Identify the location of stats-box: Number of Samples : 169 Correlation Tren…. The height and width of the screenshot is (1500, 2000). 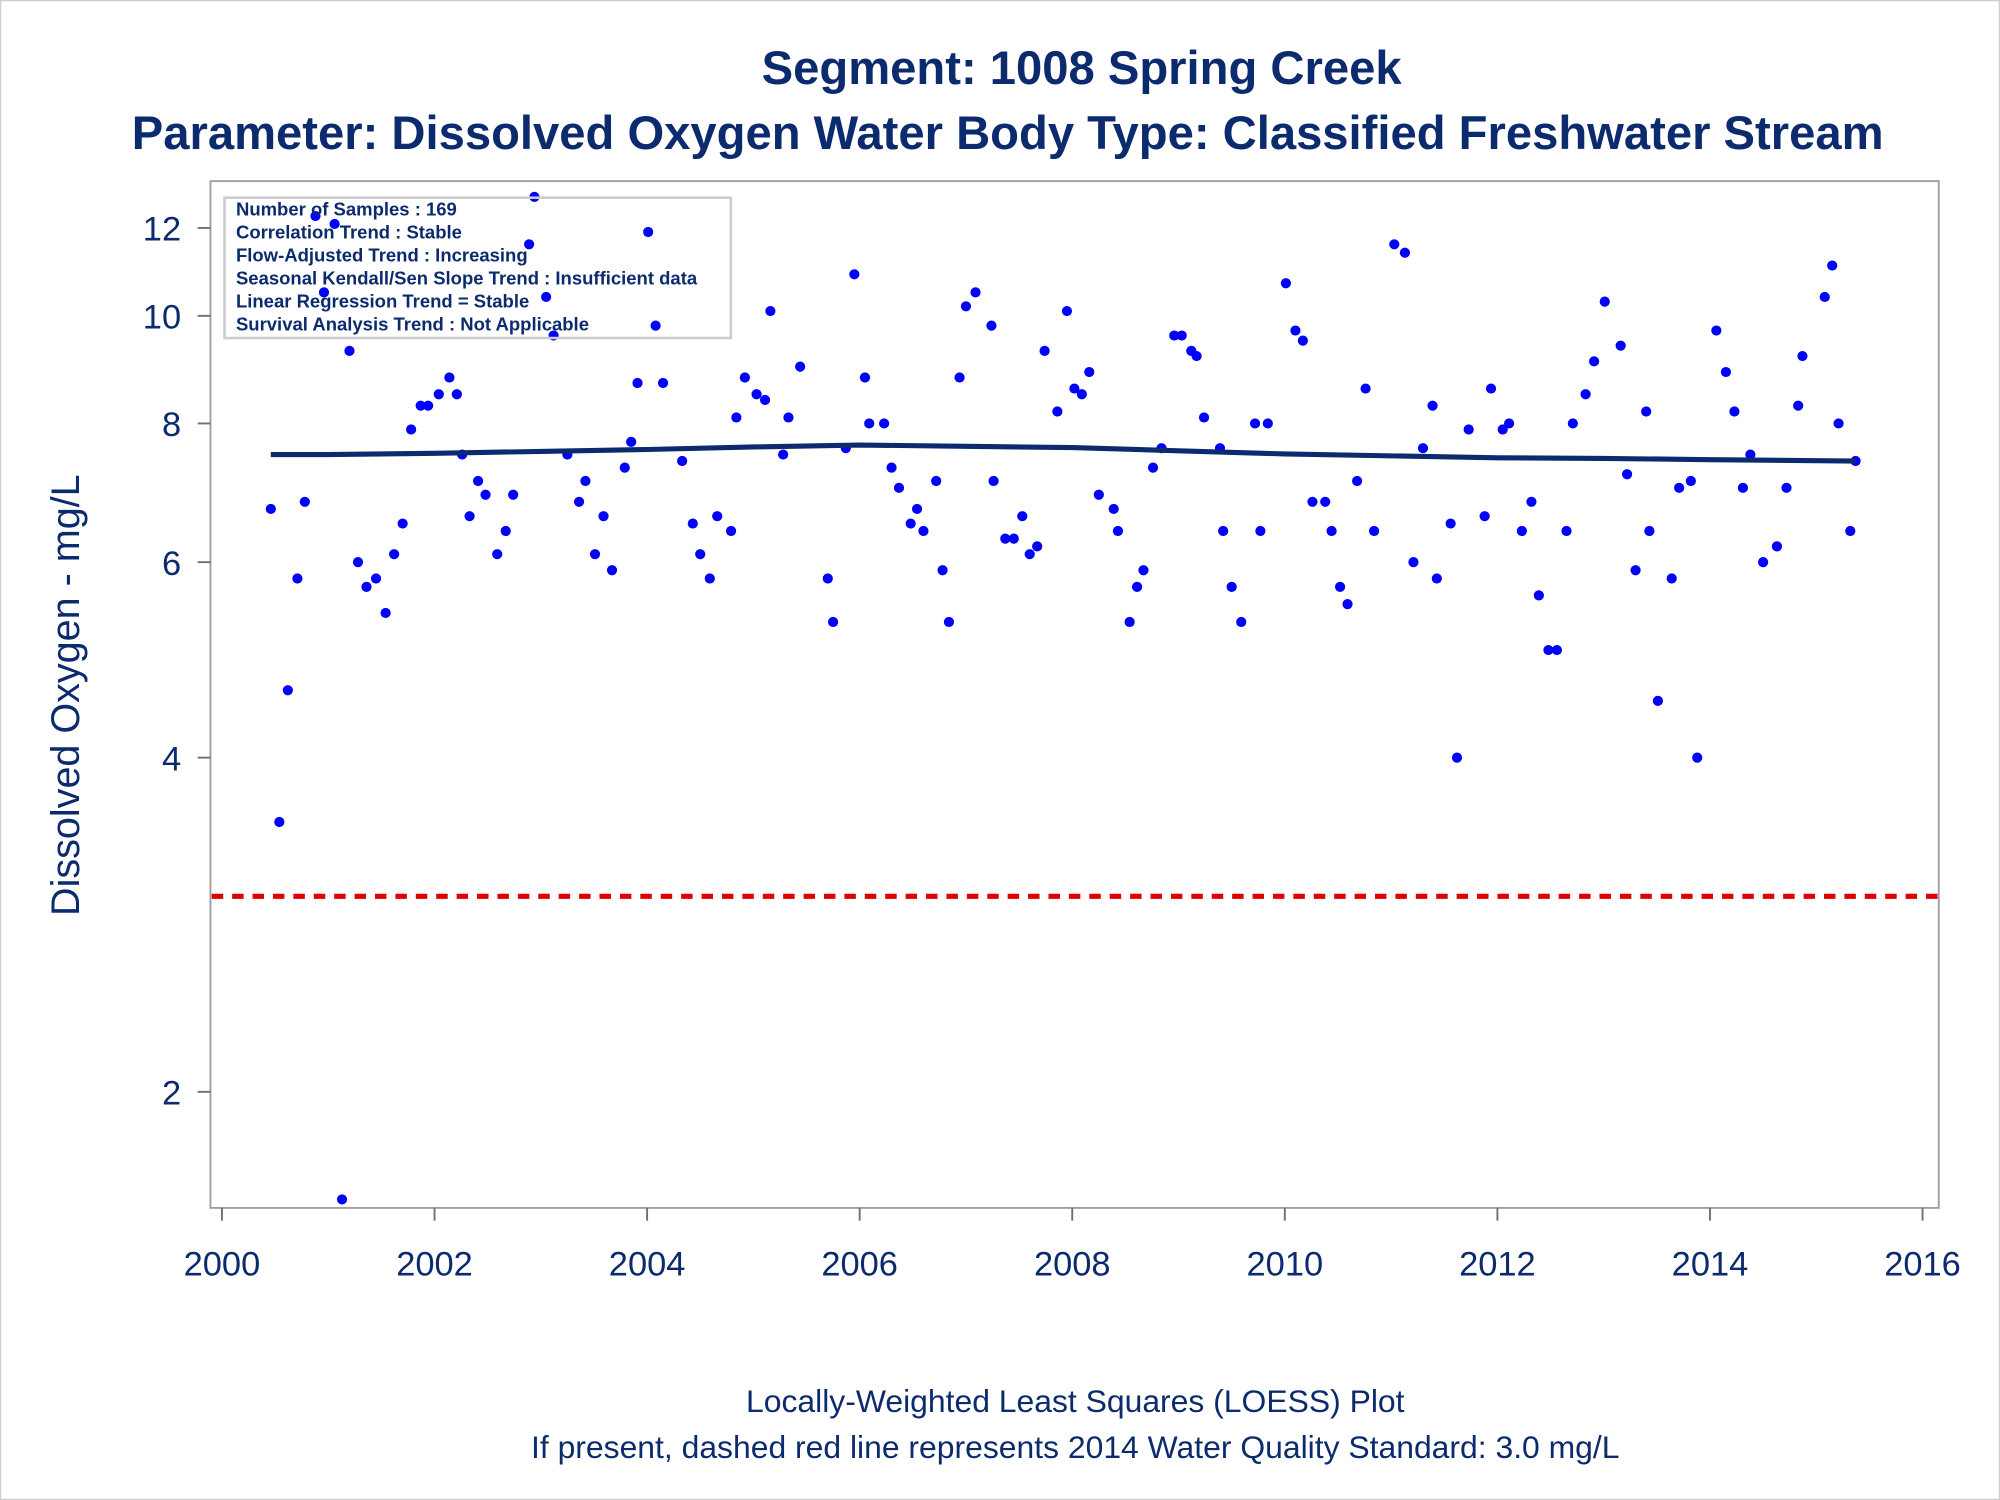
(478, 268).